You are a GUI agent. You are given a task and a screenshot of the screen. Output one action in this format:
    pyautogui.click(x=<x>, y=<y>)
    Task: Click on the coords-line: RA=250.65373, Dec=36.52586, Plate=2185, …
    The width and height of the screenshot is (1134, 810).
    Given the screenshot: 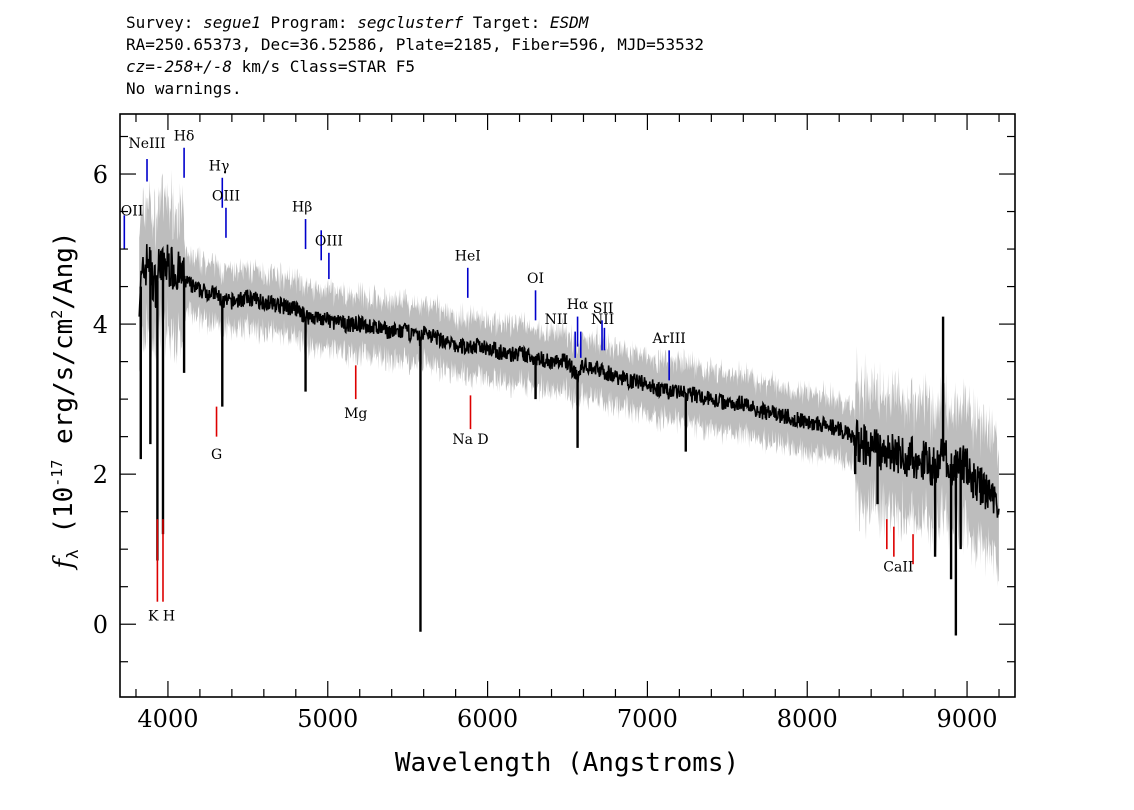 What is the action you would take?
    pyautogui.click(x=415, y=44)
    